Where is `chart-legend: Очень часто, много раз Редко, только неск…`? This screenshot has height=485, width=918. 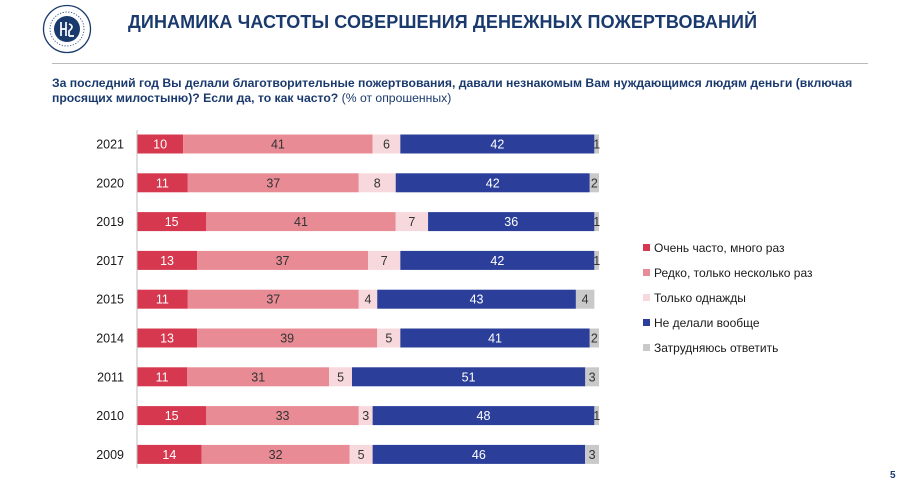 chart-legend: Очень часто, много раз Редко, только неск… is located at coordinates (728, 300).